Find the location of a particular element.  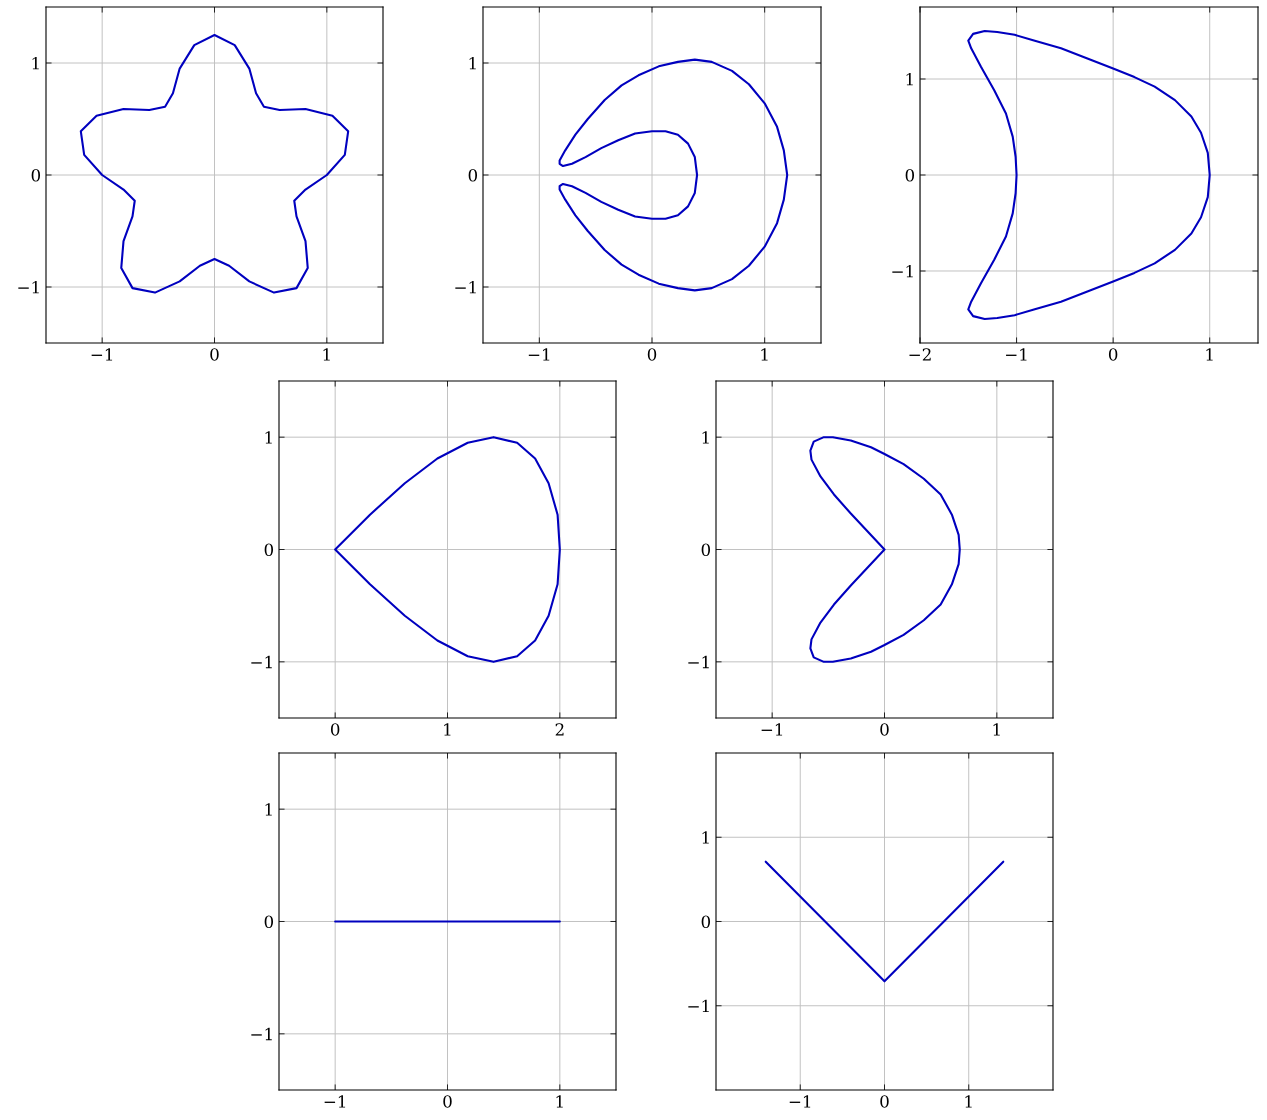

x-tick-label: −2 is located at coordinates (920, 354).